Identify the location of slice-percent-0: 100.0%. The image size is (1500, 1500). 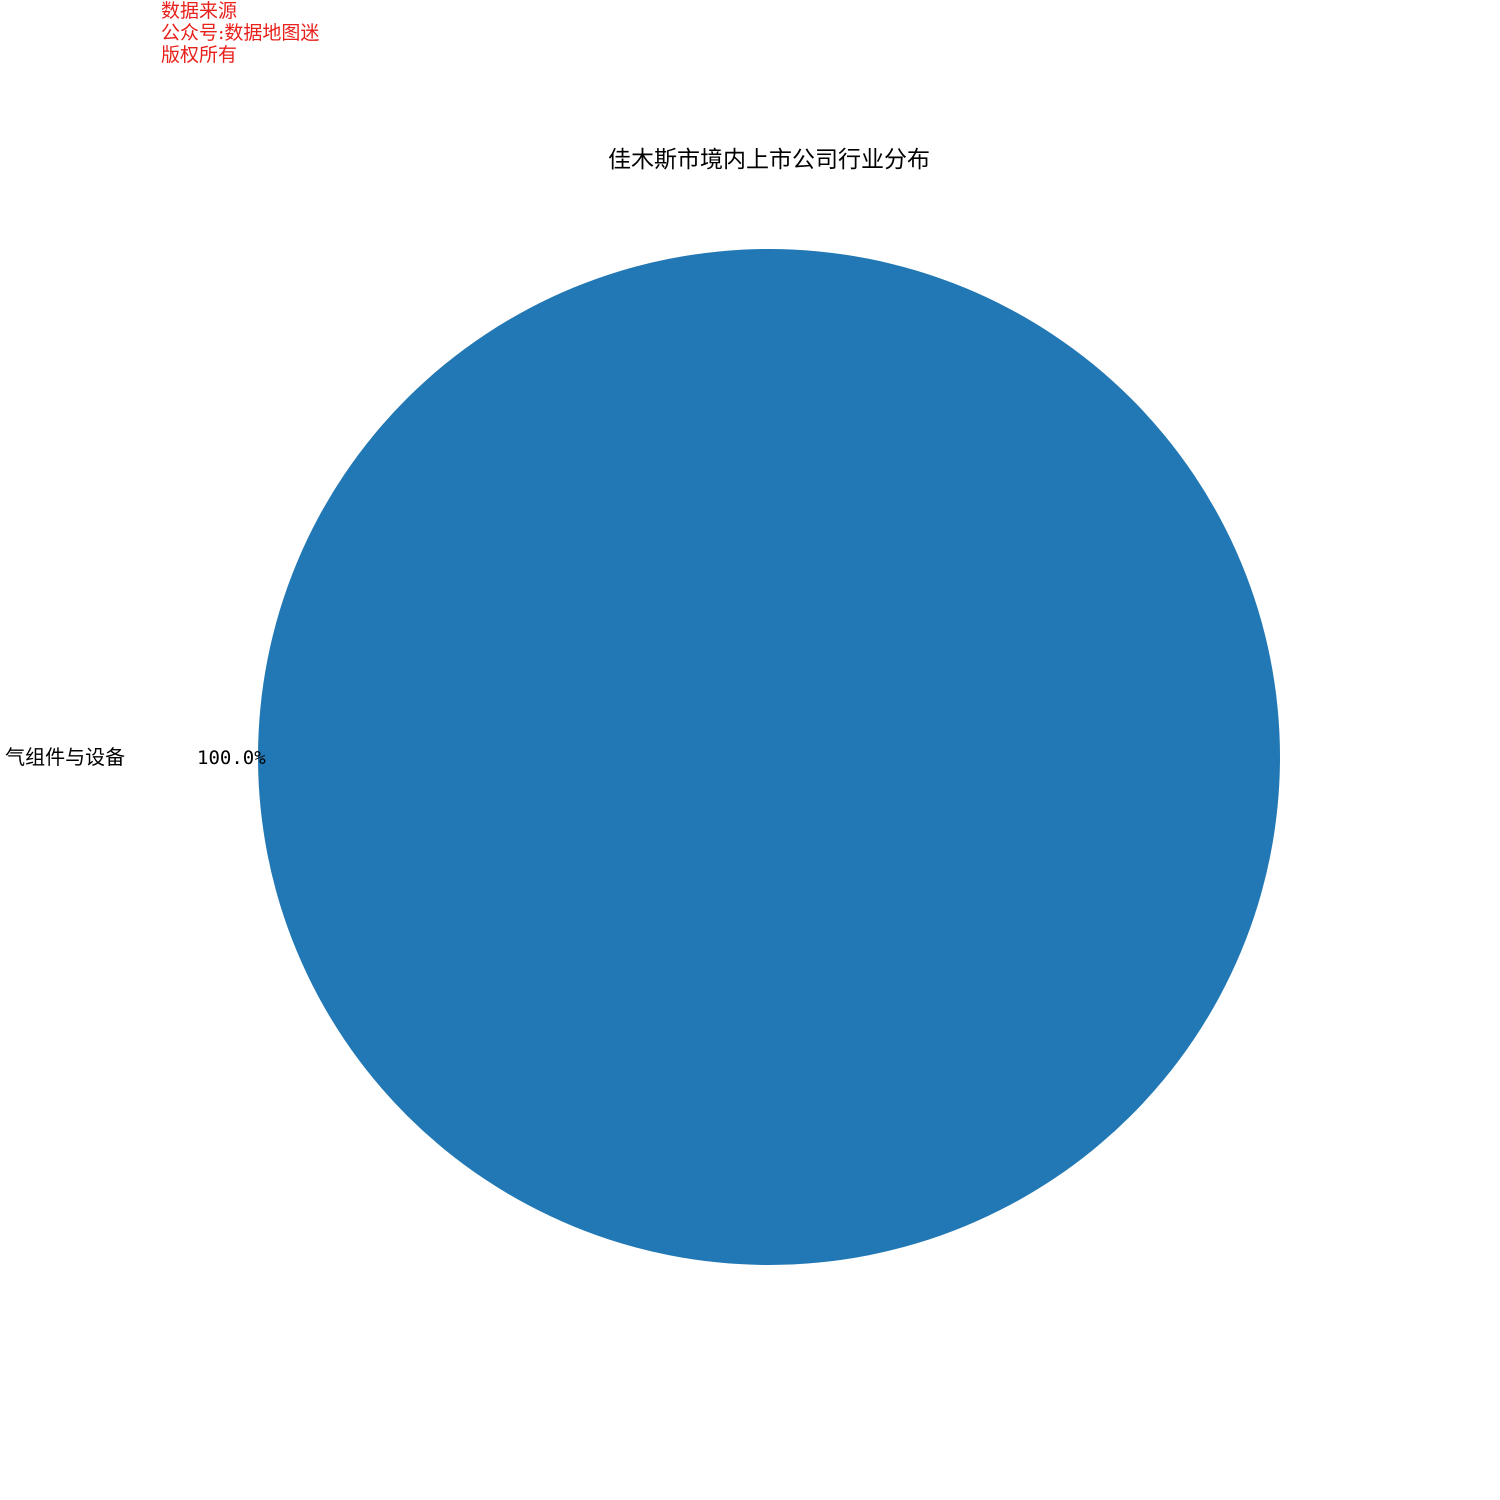
(231, 758).